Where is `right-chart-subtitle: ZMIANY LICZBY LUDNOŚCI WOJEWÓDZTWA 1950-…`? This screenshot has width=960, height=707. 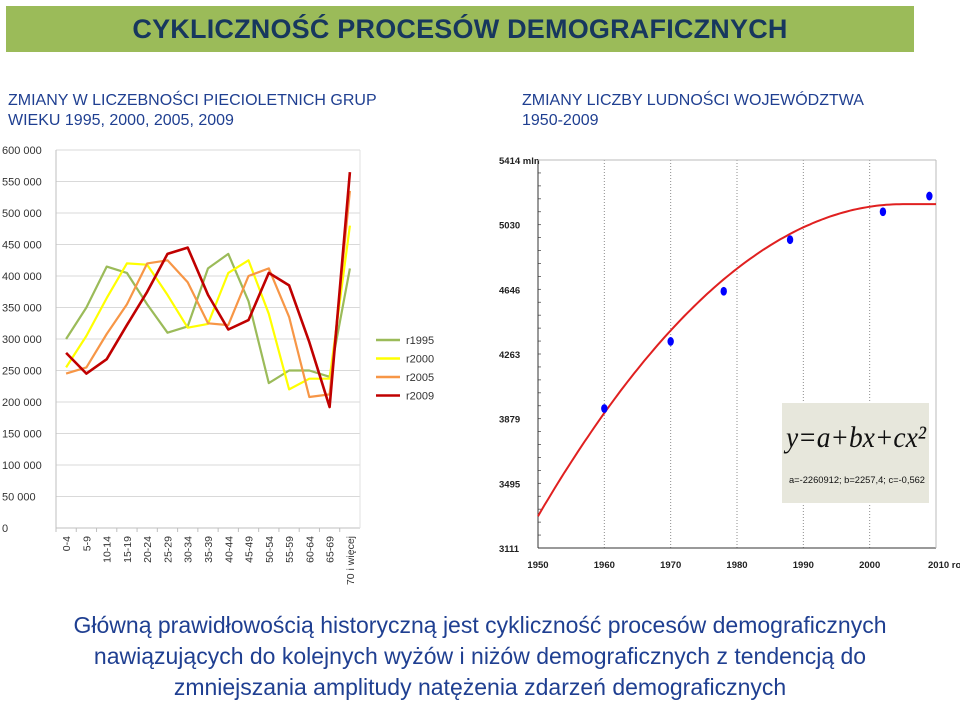
right-chart-subtitle: ZMIANY LICZBY LUDNOŚCI WOJEWÓDZTWA 1950-… is located at coordinates (737, 111).